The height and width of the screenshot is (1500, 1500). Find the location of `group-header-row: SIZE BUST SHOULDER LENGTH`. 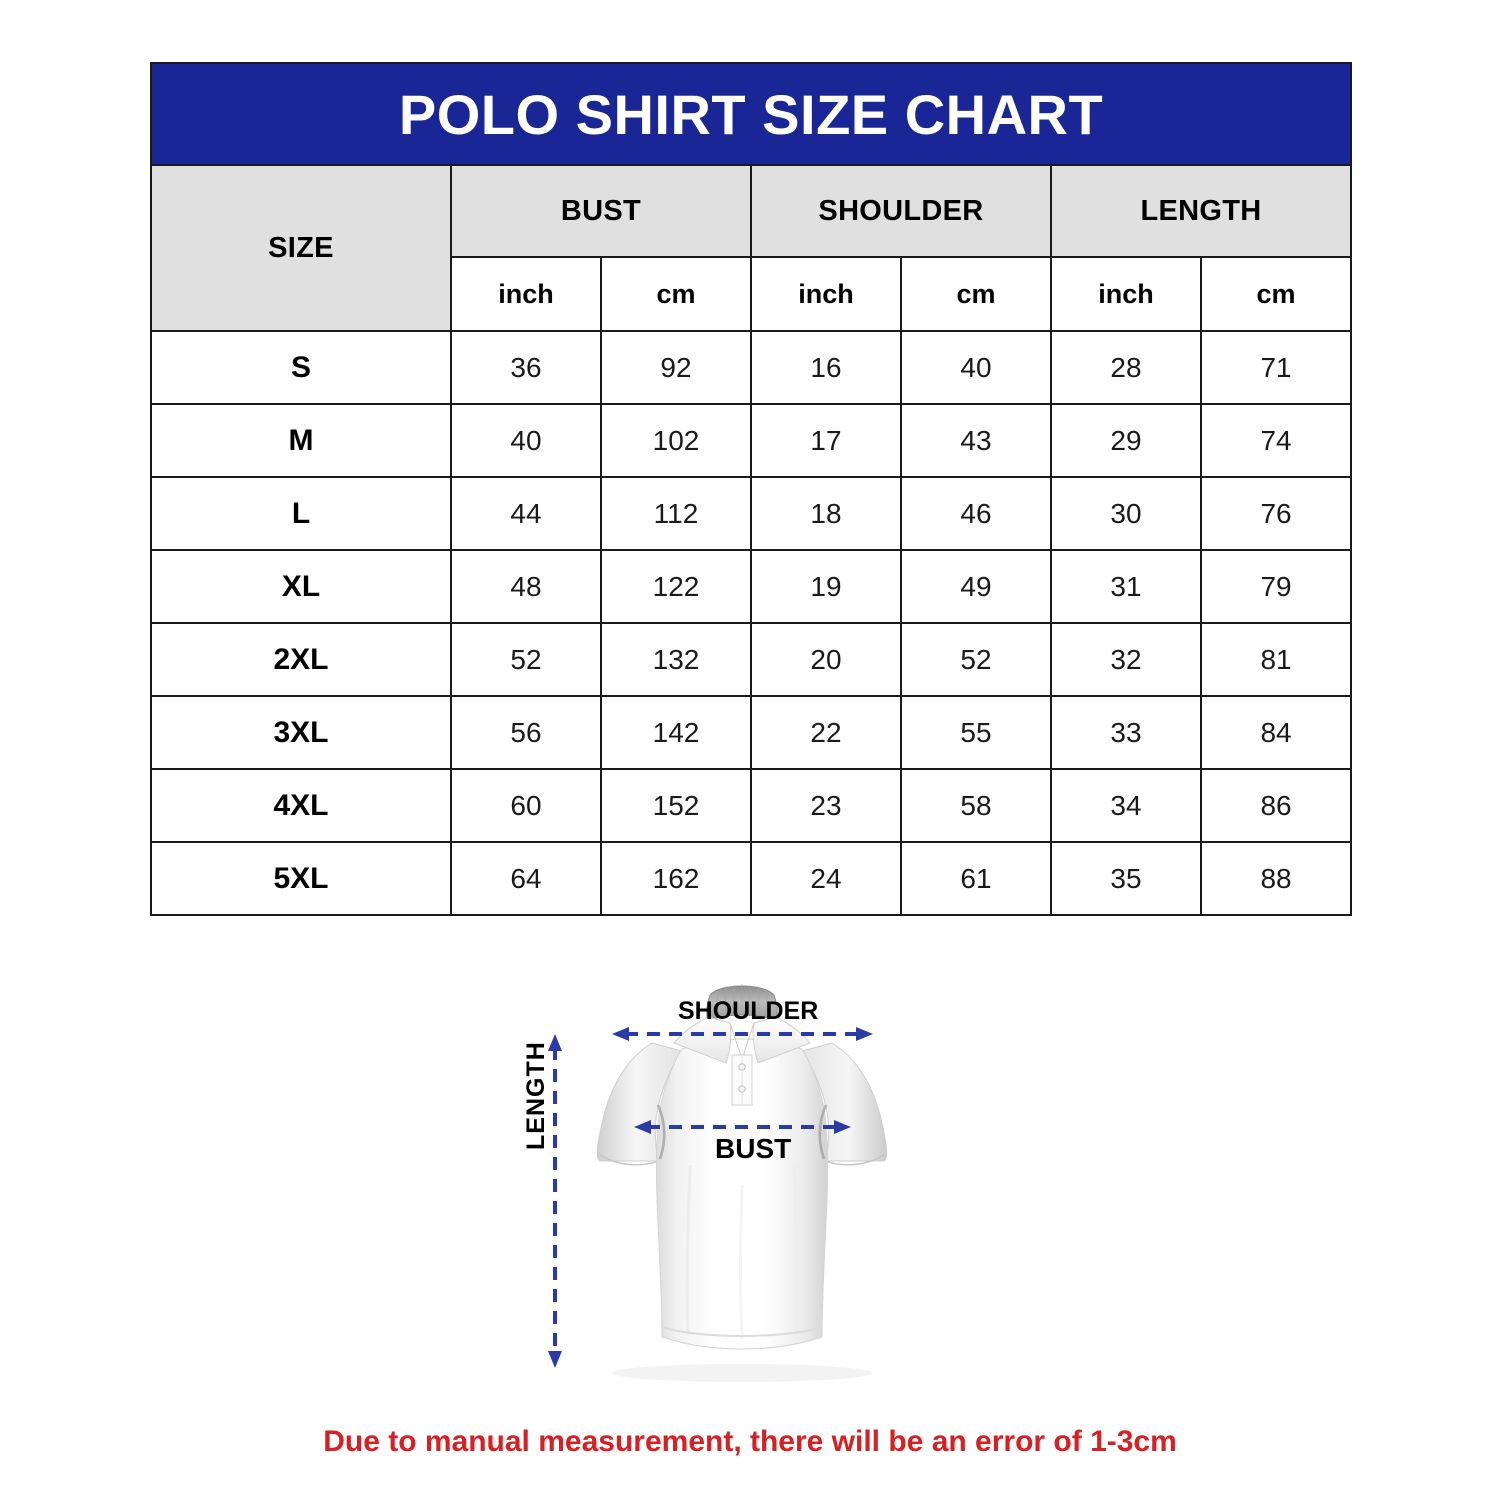

group-header-row: SIZE BUST SHOULDER LENGTH is located at coordinates (751, 248).